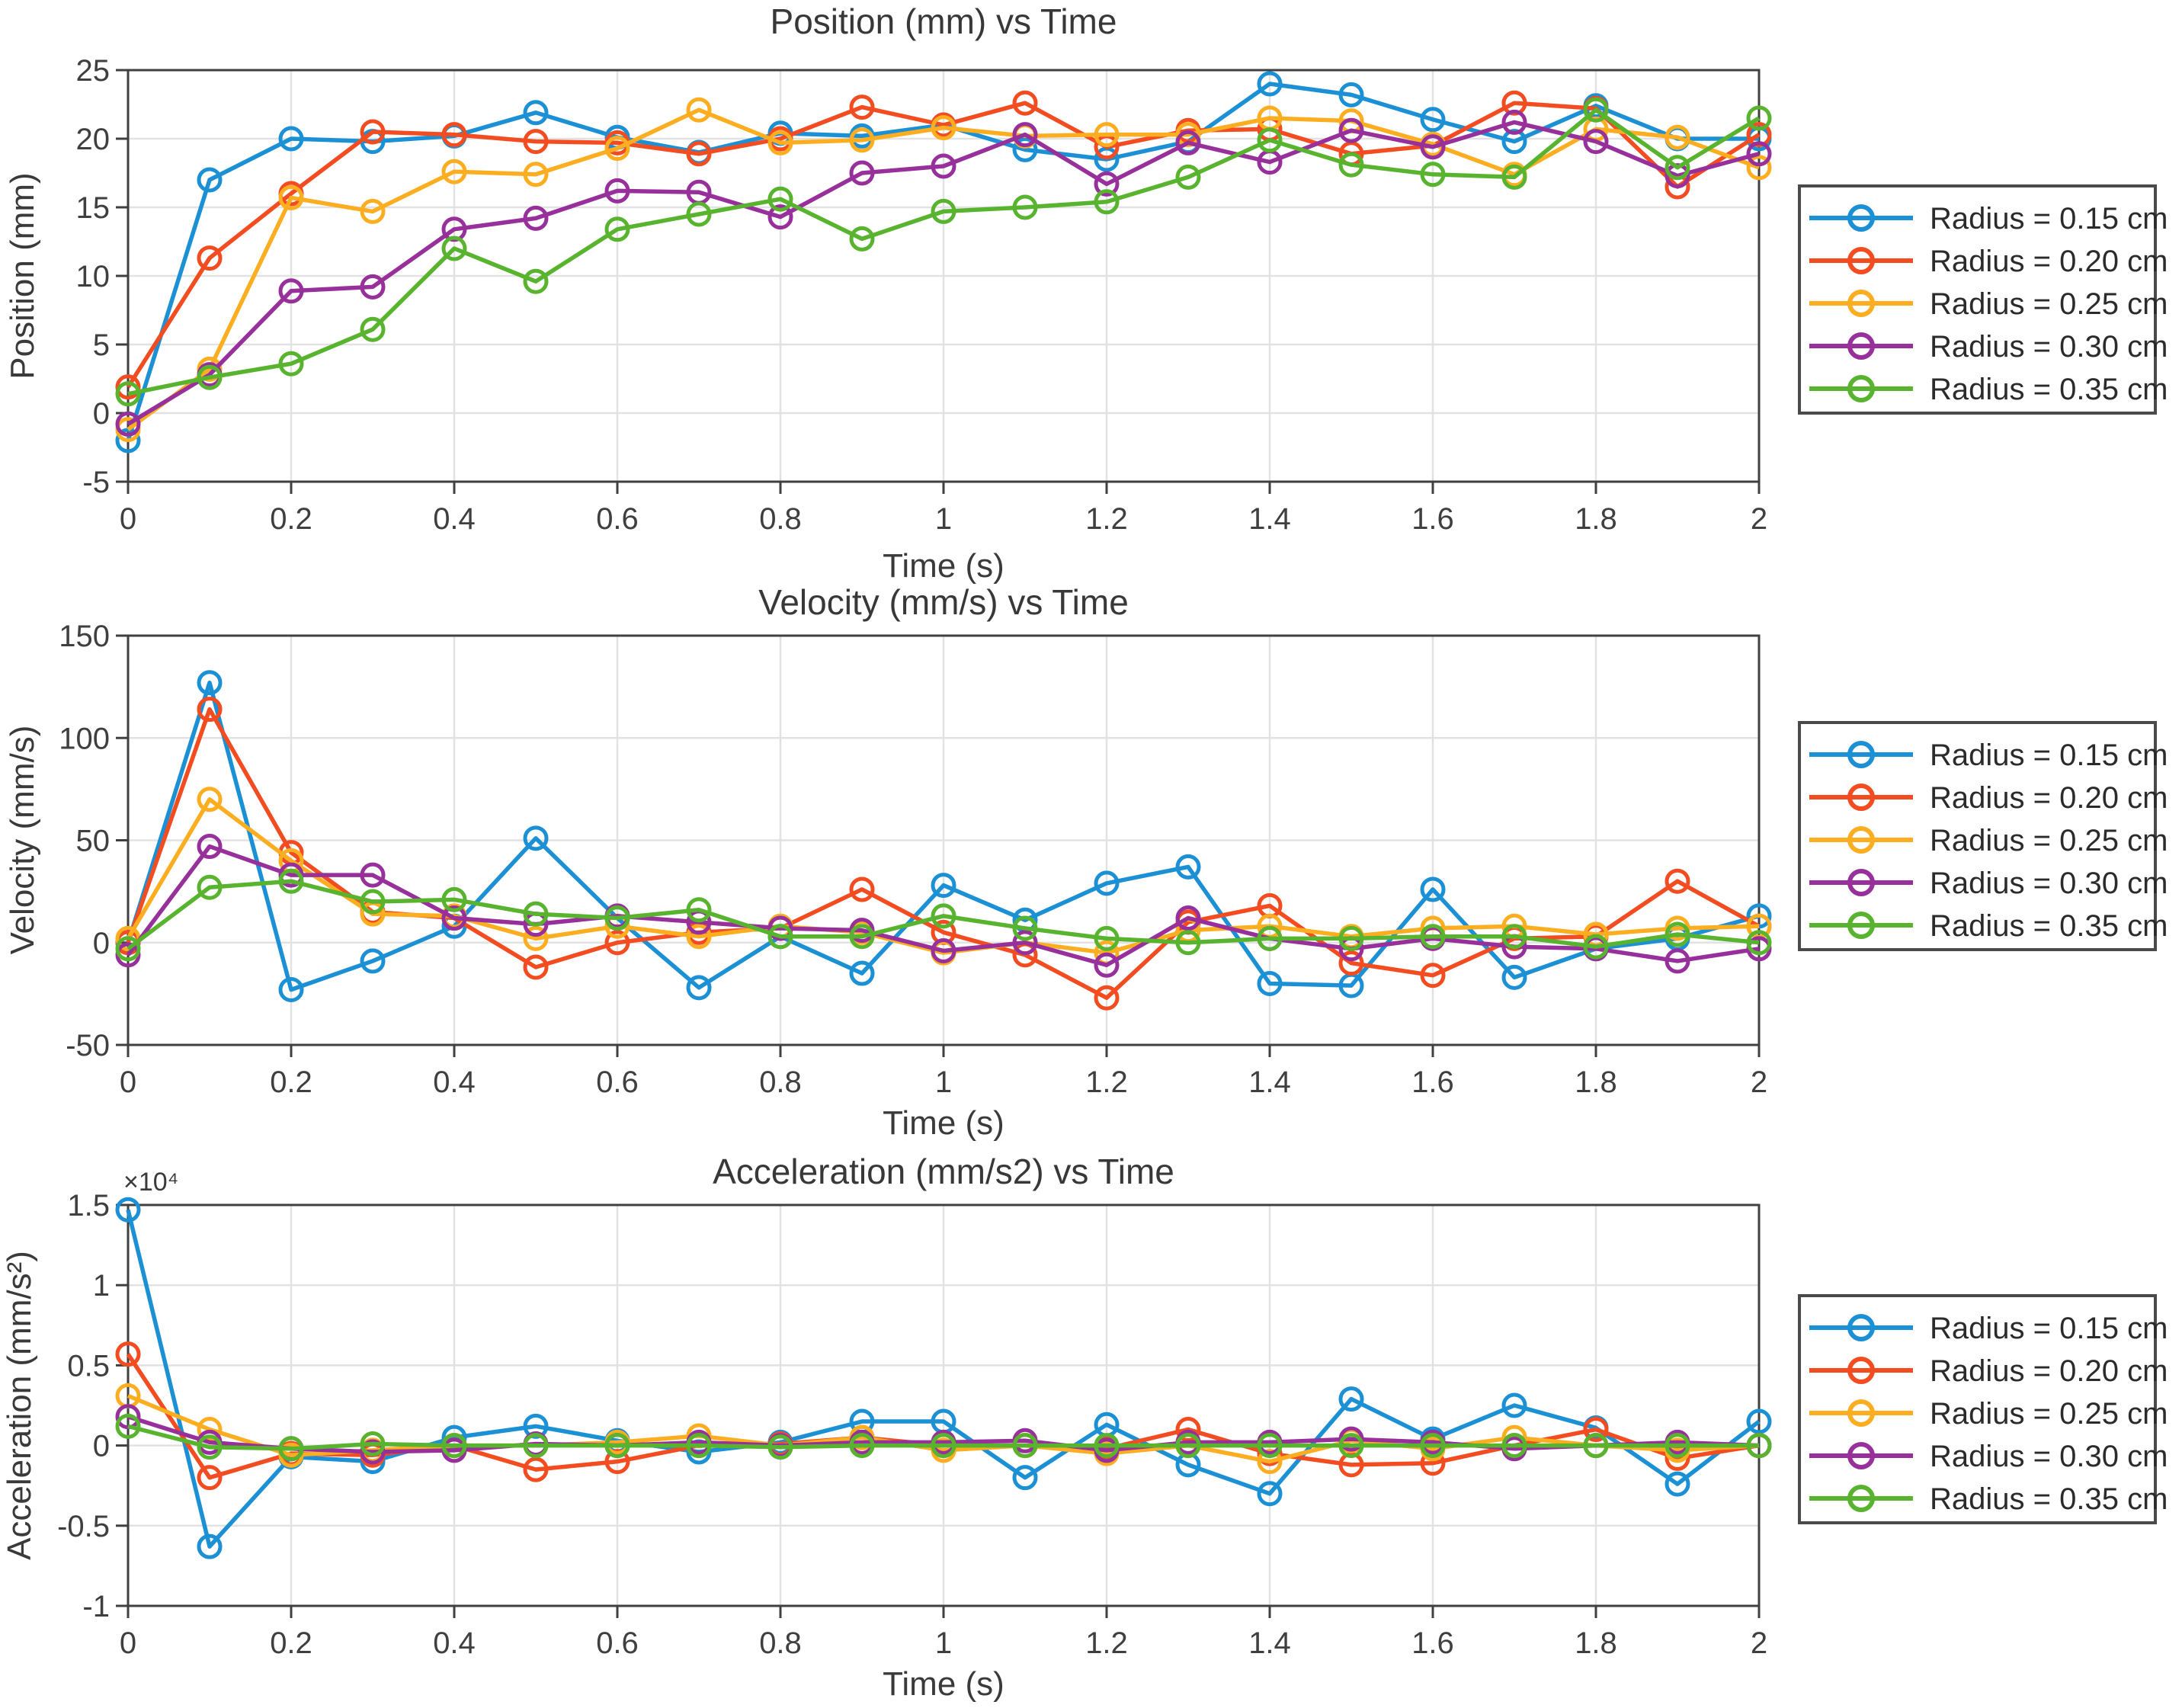  I want to click on legend-label: Radius = 0.25 cm, so click(2049, 840).